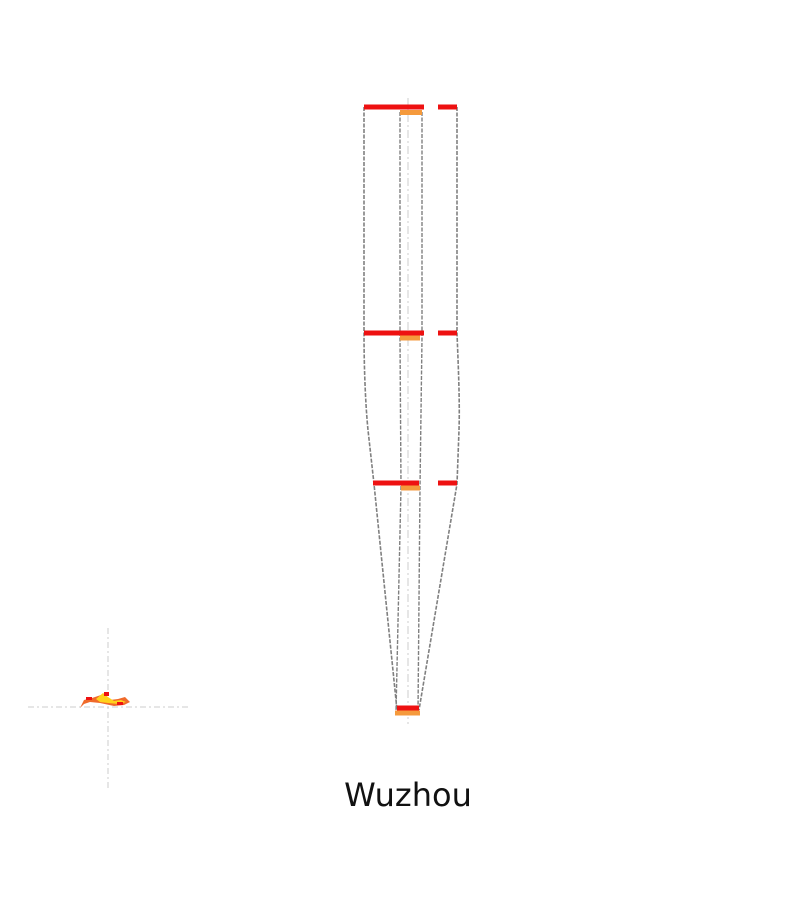  Describe the element at coordinates (447, 333) in the screenshot. I see `level-2-bar-right` at that location.